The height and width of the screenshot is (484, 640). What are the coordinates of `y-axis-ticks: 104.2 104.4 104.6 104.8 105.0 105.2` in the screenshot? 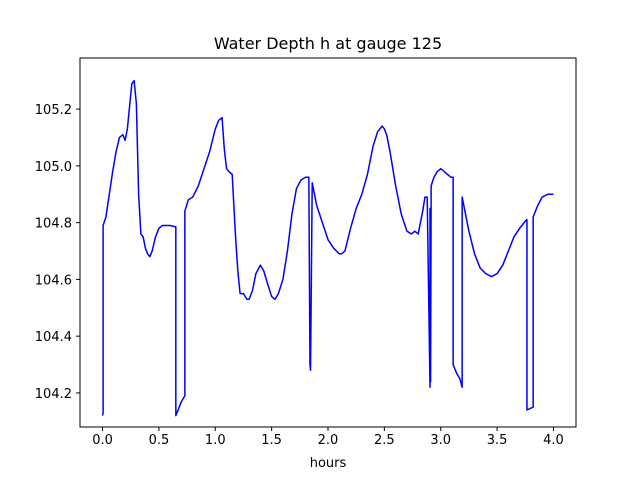 It's located at (57, 252).